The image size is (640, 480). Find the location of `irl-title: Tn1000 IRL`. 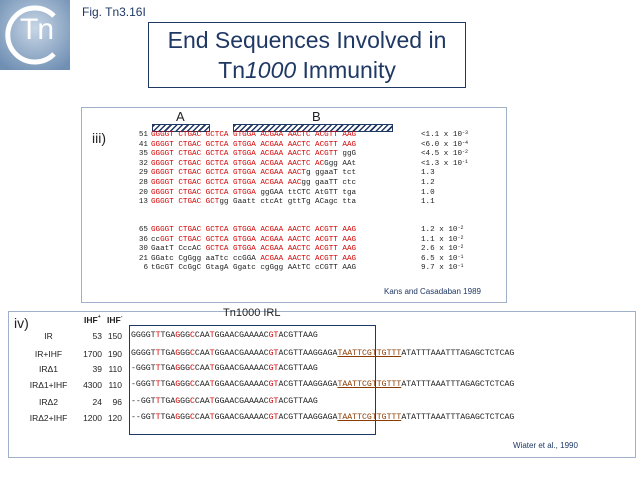

irl-title: Tn1000 IRL is located at coordinates (252, 313).